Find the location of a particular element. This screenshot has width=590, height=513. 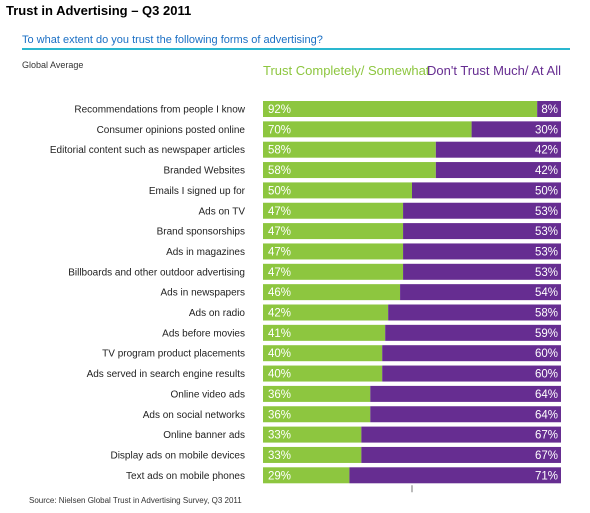

subtitle-divider is located at coordinates (296, 49).